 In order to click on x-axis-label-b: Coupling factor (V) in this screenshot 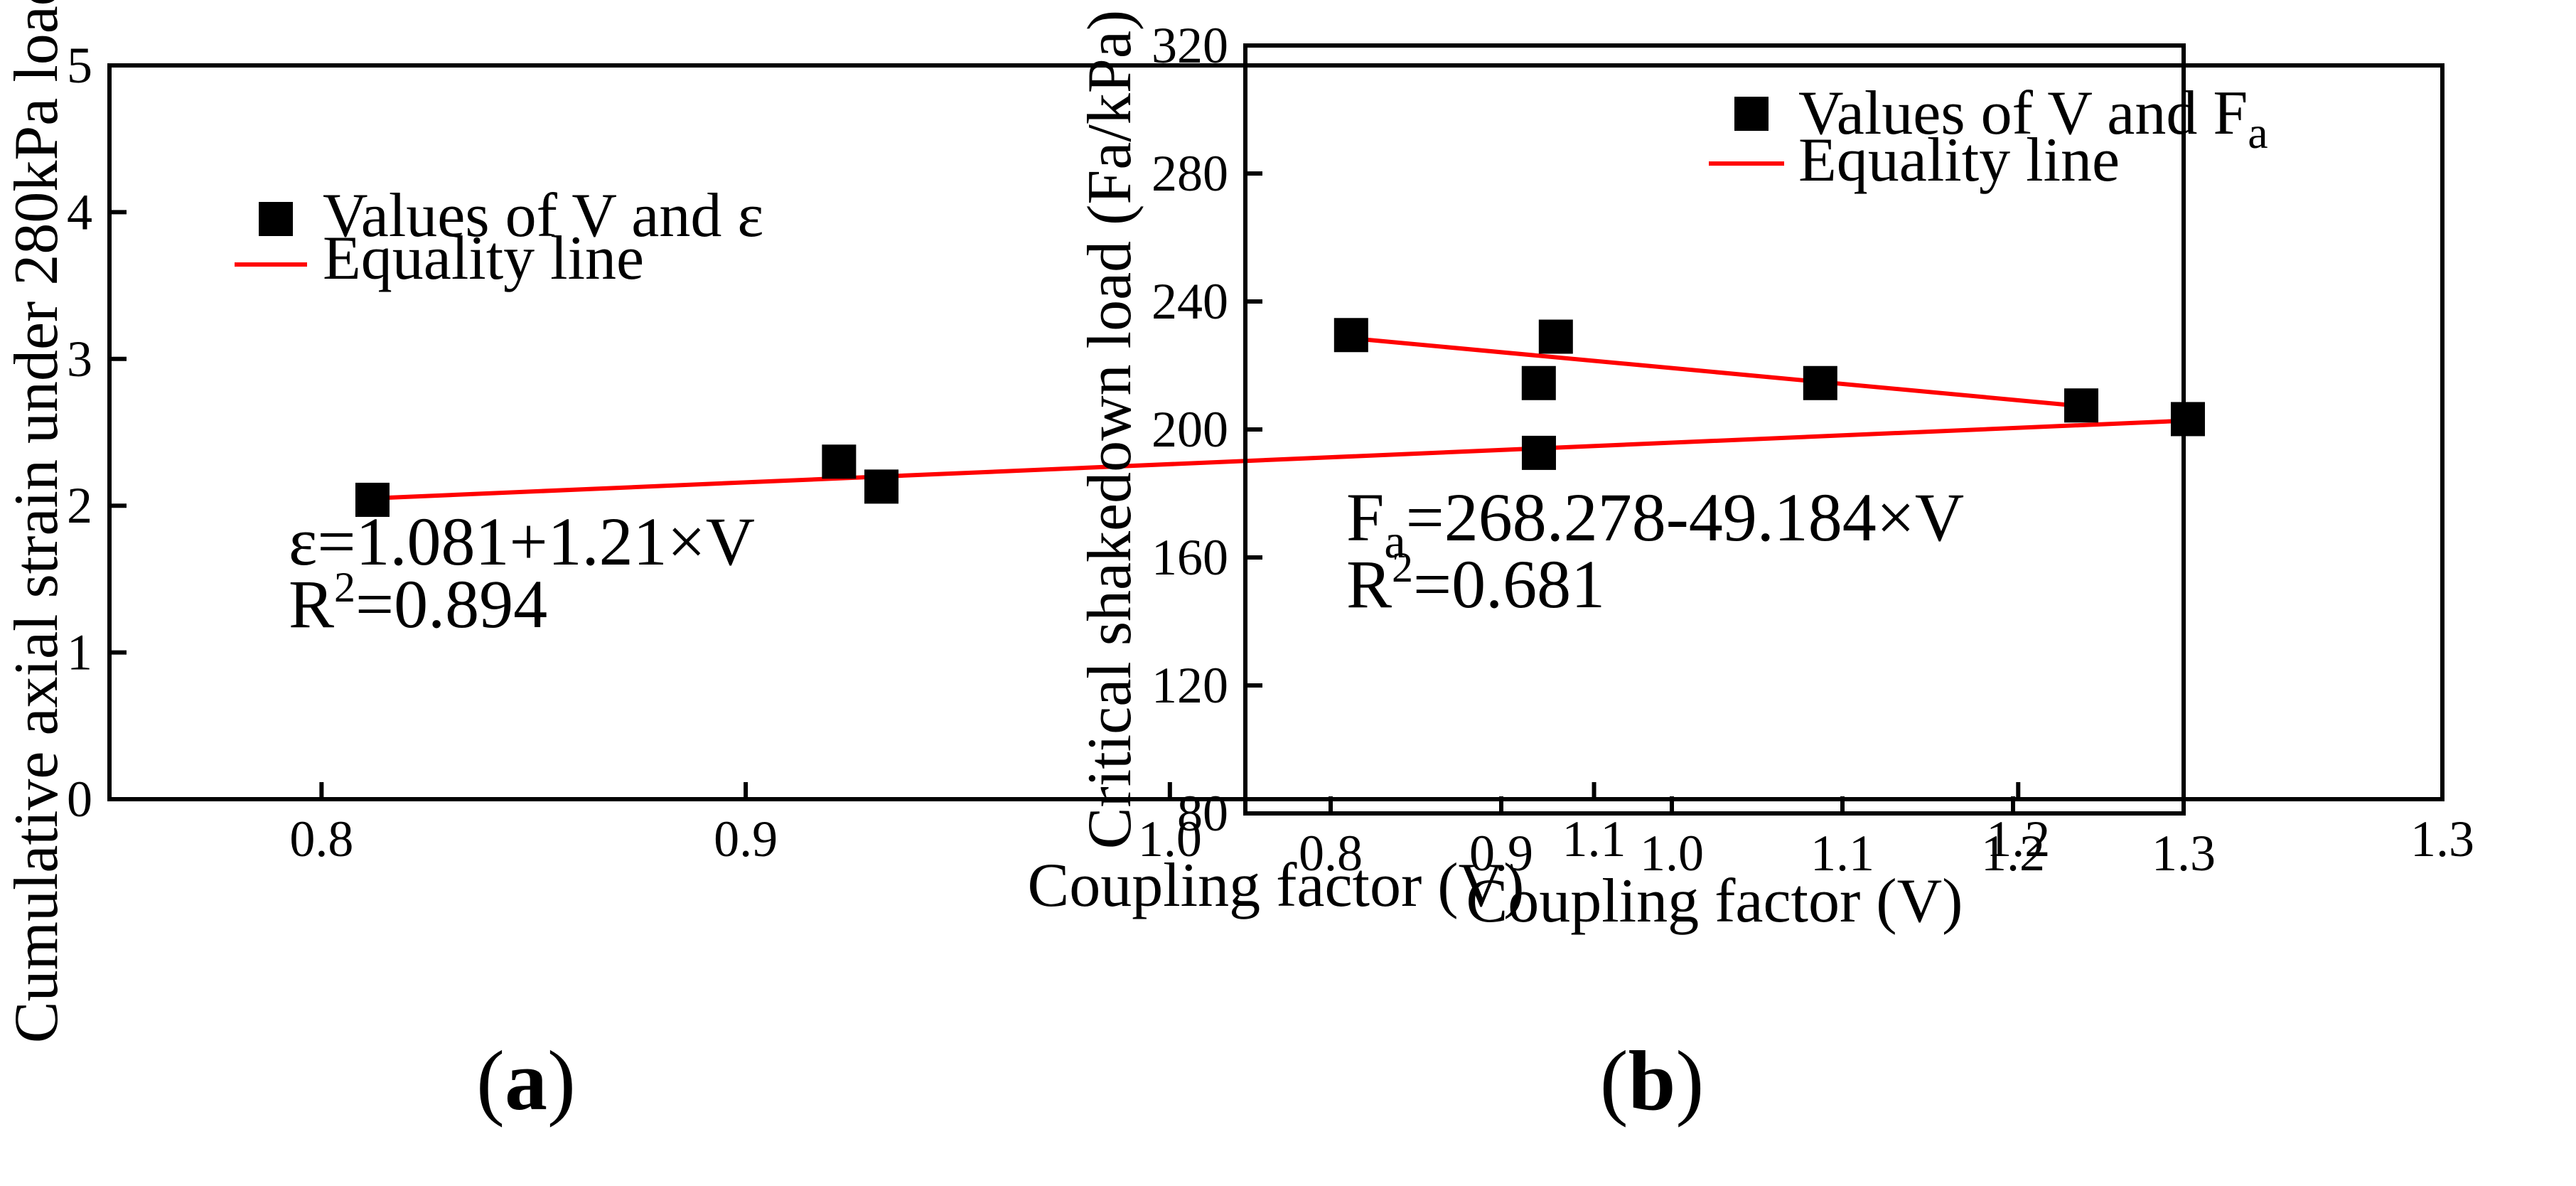, I will do `click(1714, 901)`.